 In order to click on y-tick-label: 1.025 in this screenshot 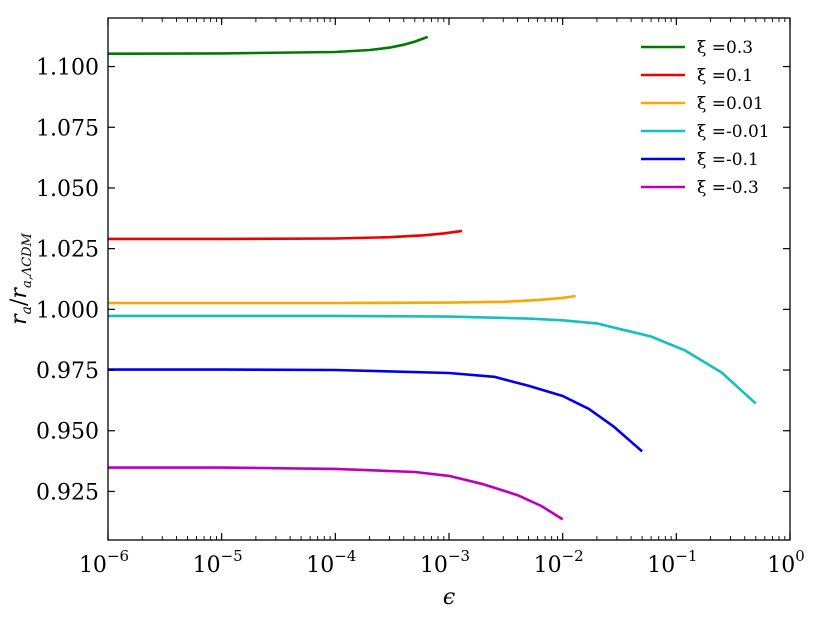, I will do `click(67, 250)`.